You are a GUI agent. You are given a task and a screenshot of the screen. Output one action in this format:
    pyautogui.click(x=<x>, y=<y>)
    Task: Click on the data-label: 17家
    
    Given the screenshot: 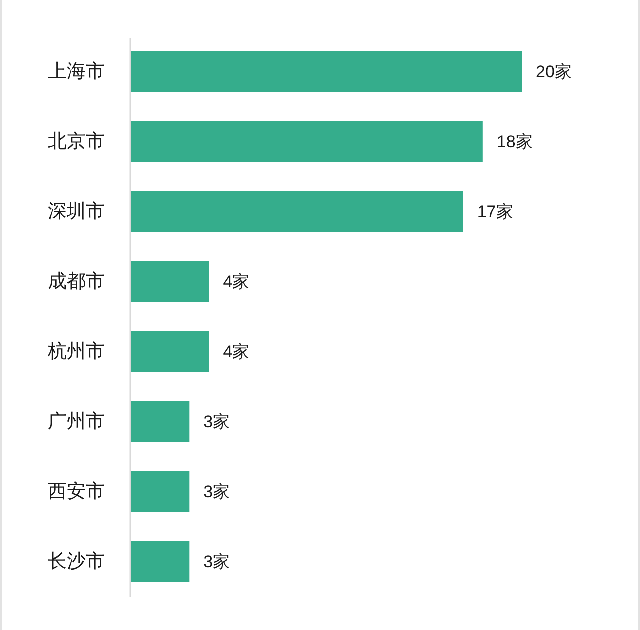 What is the action you would take?
    pyautogui.click(x=495, y=212)
    